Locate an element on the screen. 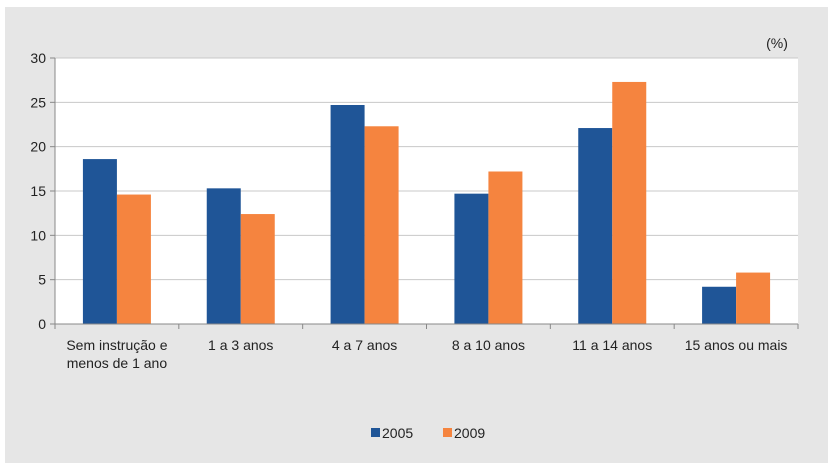  x-tick-label: 8 a 10 anos is located at coordinates (488, 345).